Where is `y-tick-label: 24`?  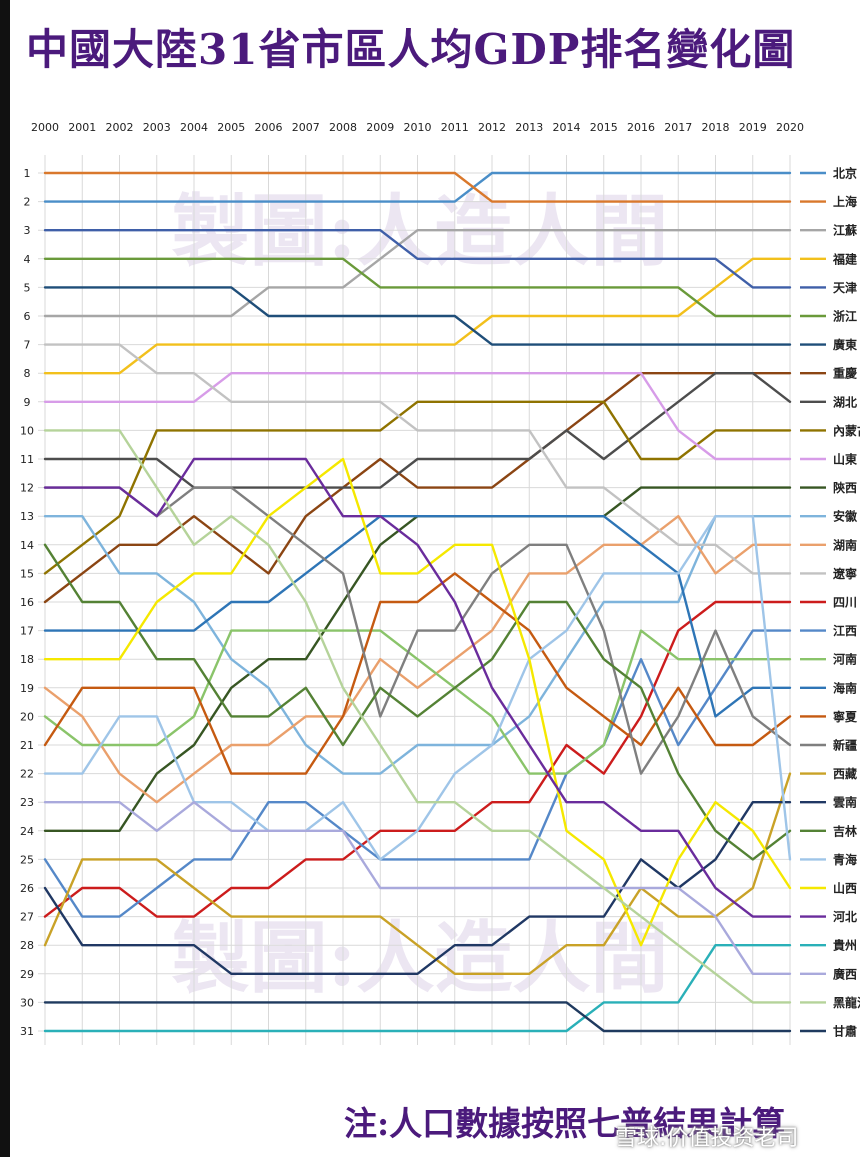
y-tick-label: 24 is located at coordinates (27, 831).